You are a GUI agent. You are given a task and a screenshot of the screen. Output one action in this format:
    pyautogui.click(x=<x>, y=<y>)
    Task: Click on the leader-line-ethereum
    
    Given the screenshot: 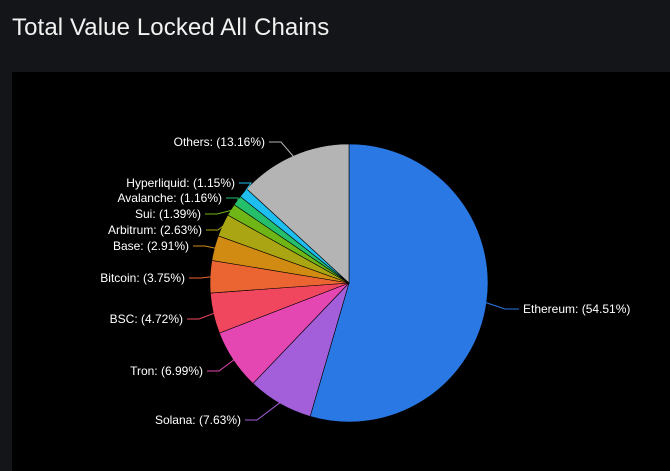 What is the action you would take?
    pyautogui.click(x=502, y=306)
    